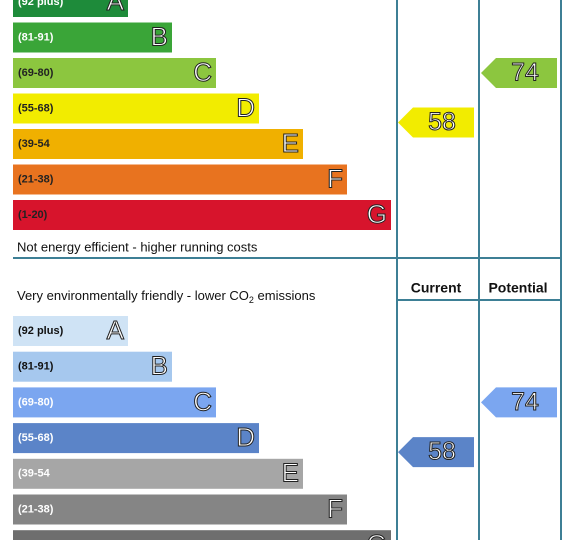 The height and width of the screenshot is (540, 576). I want to click on caption-sub: 2, so click(251, 300).